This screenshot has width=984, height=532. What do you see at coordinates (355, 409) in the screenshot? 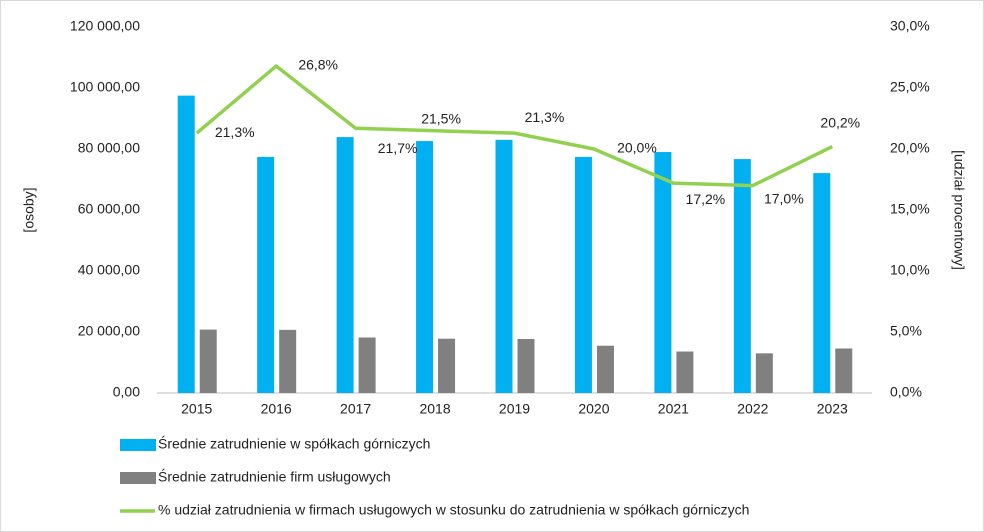
I see `x-tick-label: 2017` at bounding box center [355, 409].